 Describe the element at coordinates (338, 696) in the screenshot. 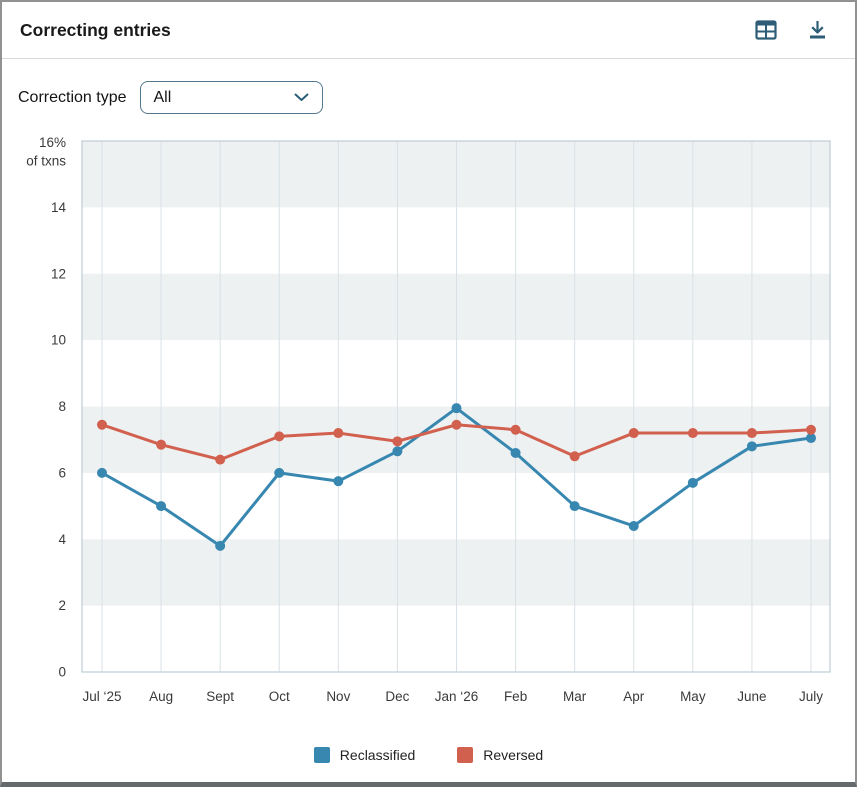

I see `x-tick-label: Nov` at that location.